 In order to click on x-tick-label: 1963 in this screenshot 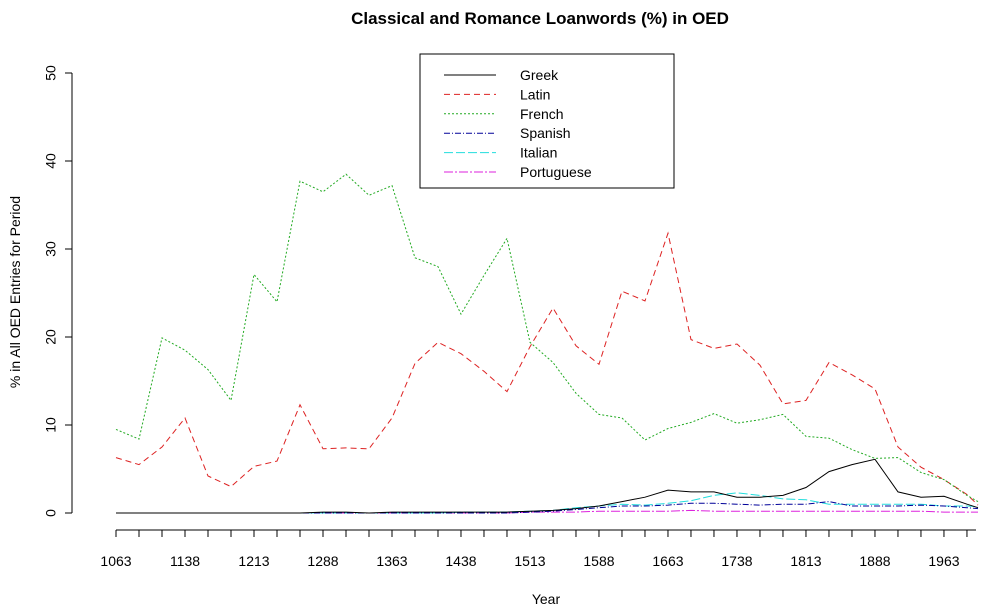, I will do `click(943, 561)`.